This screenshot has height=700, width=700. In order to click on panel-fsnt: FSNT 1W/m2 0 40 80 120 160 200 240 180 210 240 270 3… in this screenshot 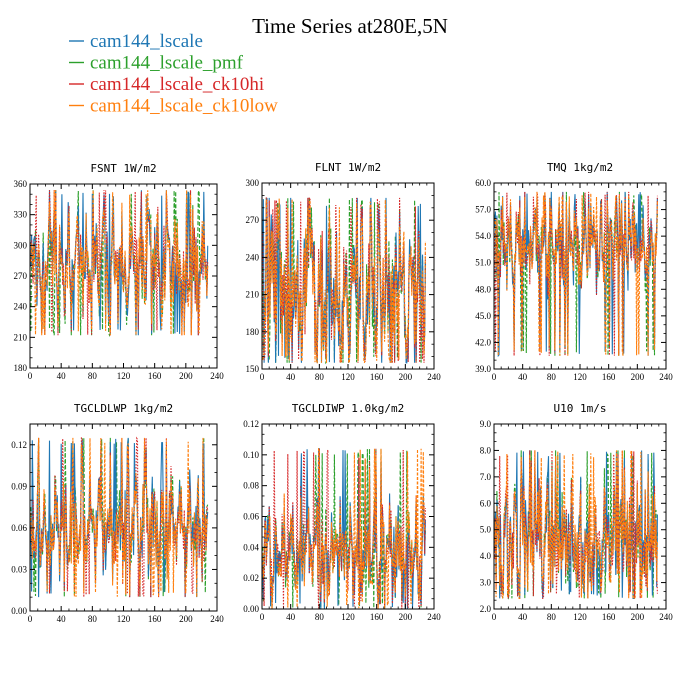, I will do `click(119, 271)`.